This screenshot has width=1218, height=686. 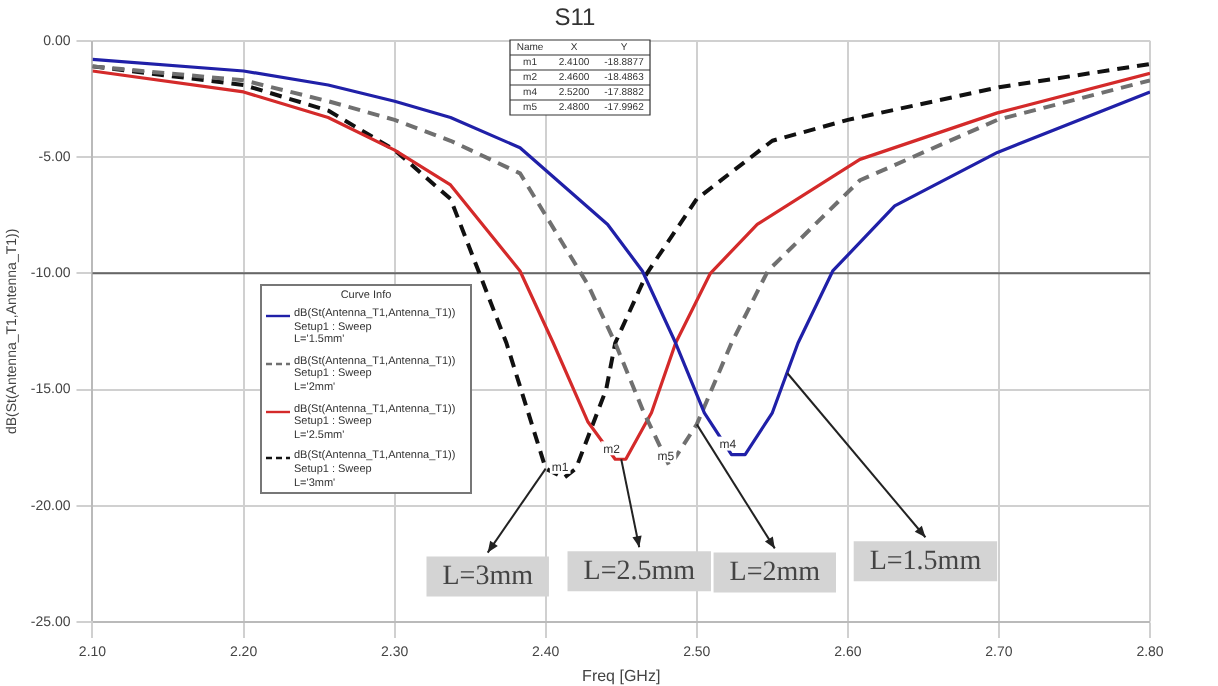 What do you see at coordinates (639, 571) in the screenshot?
I see `annotation: L=2.5mm` at bounding box center [639, 571].